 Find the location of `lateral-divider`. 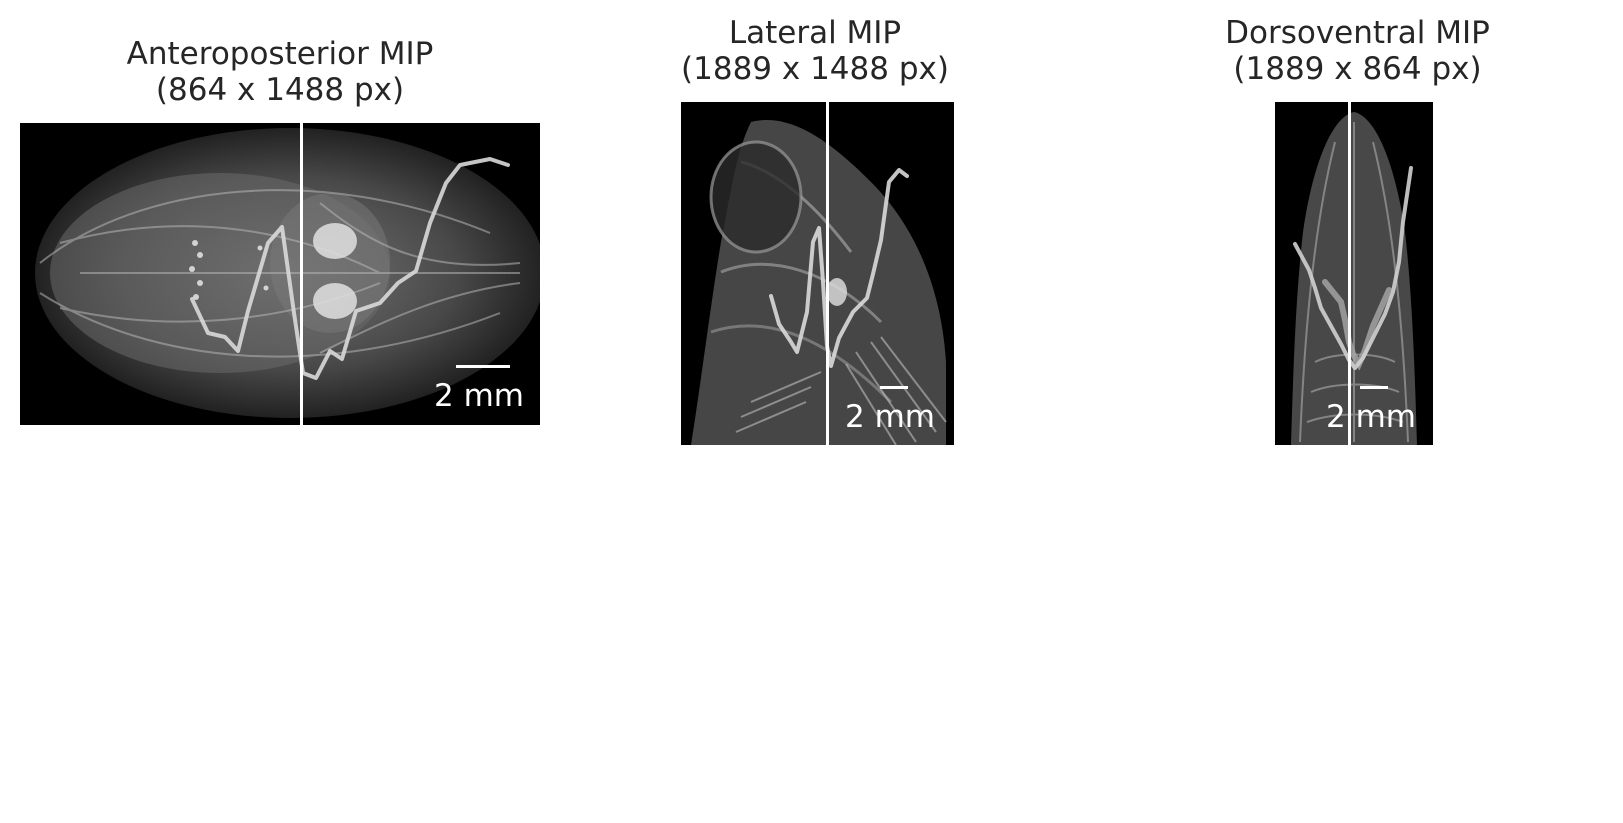

lateral-divider is located at coordinates (827, 273).